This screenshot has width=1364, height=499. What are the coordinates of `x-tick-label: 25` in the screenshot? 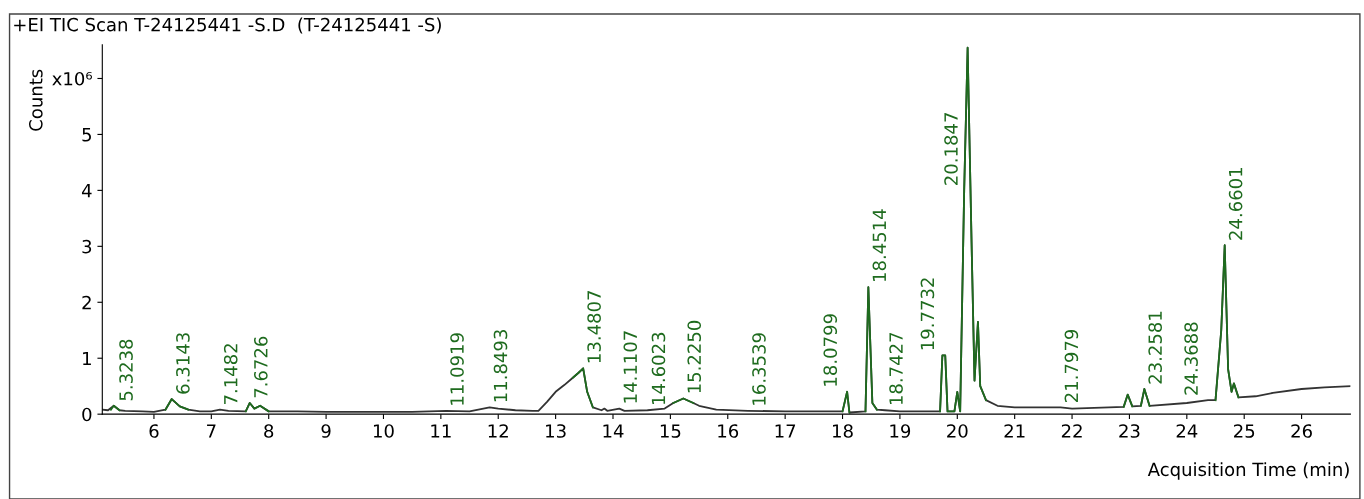 It's located at (1244, 431).